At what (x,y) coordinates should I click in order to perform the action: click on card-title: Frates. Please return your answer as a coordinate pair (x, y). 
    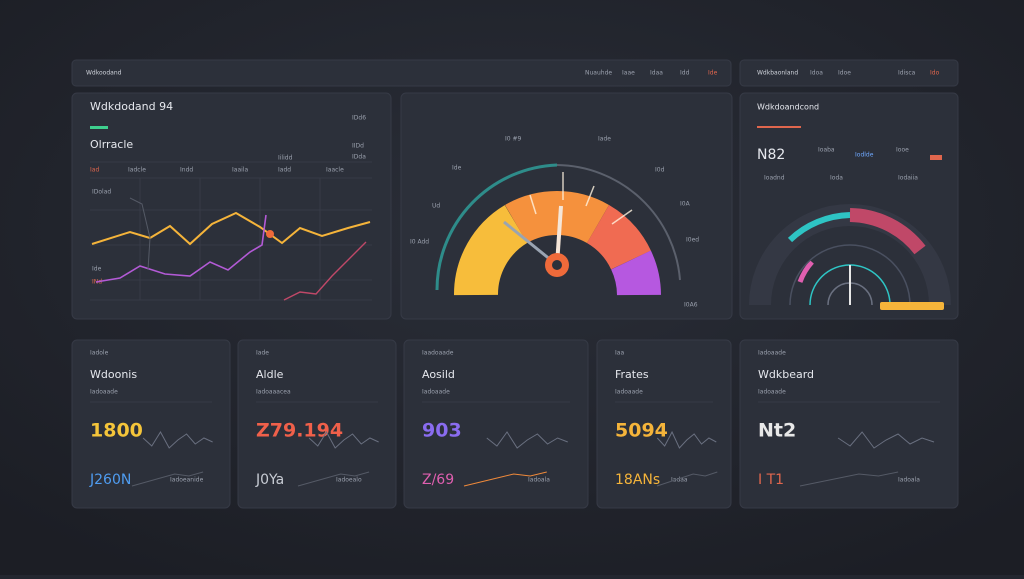
    Looking at the image, I should click on (632, 374).